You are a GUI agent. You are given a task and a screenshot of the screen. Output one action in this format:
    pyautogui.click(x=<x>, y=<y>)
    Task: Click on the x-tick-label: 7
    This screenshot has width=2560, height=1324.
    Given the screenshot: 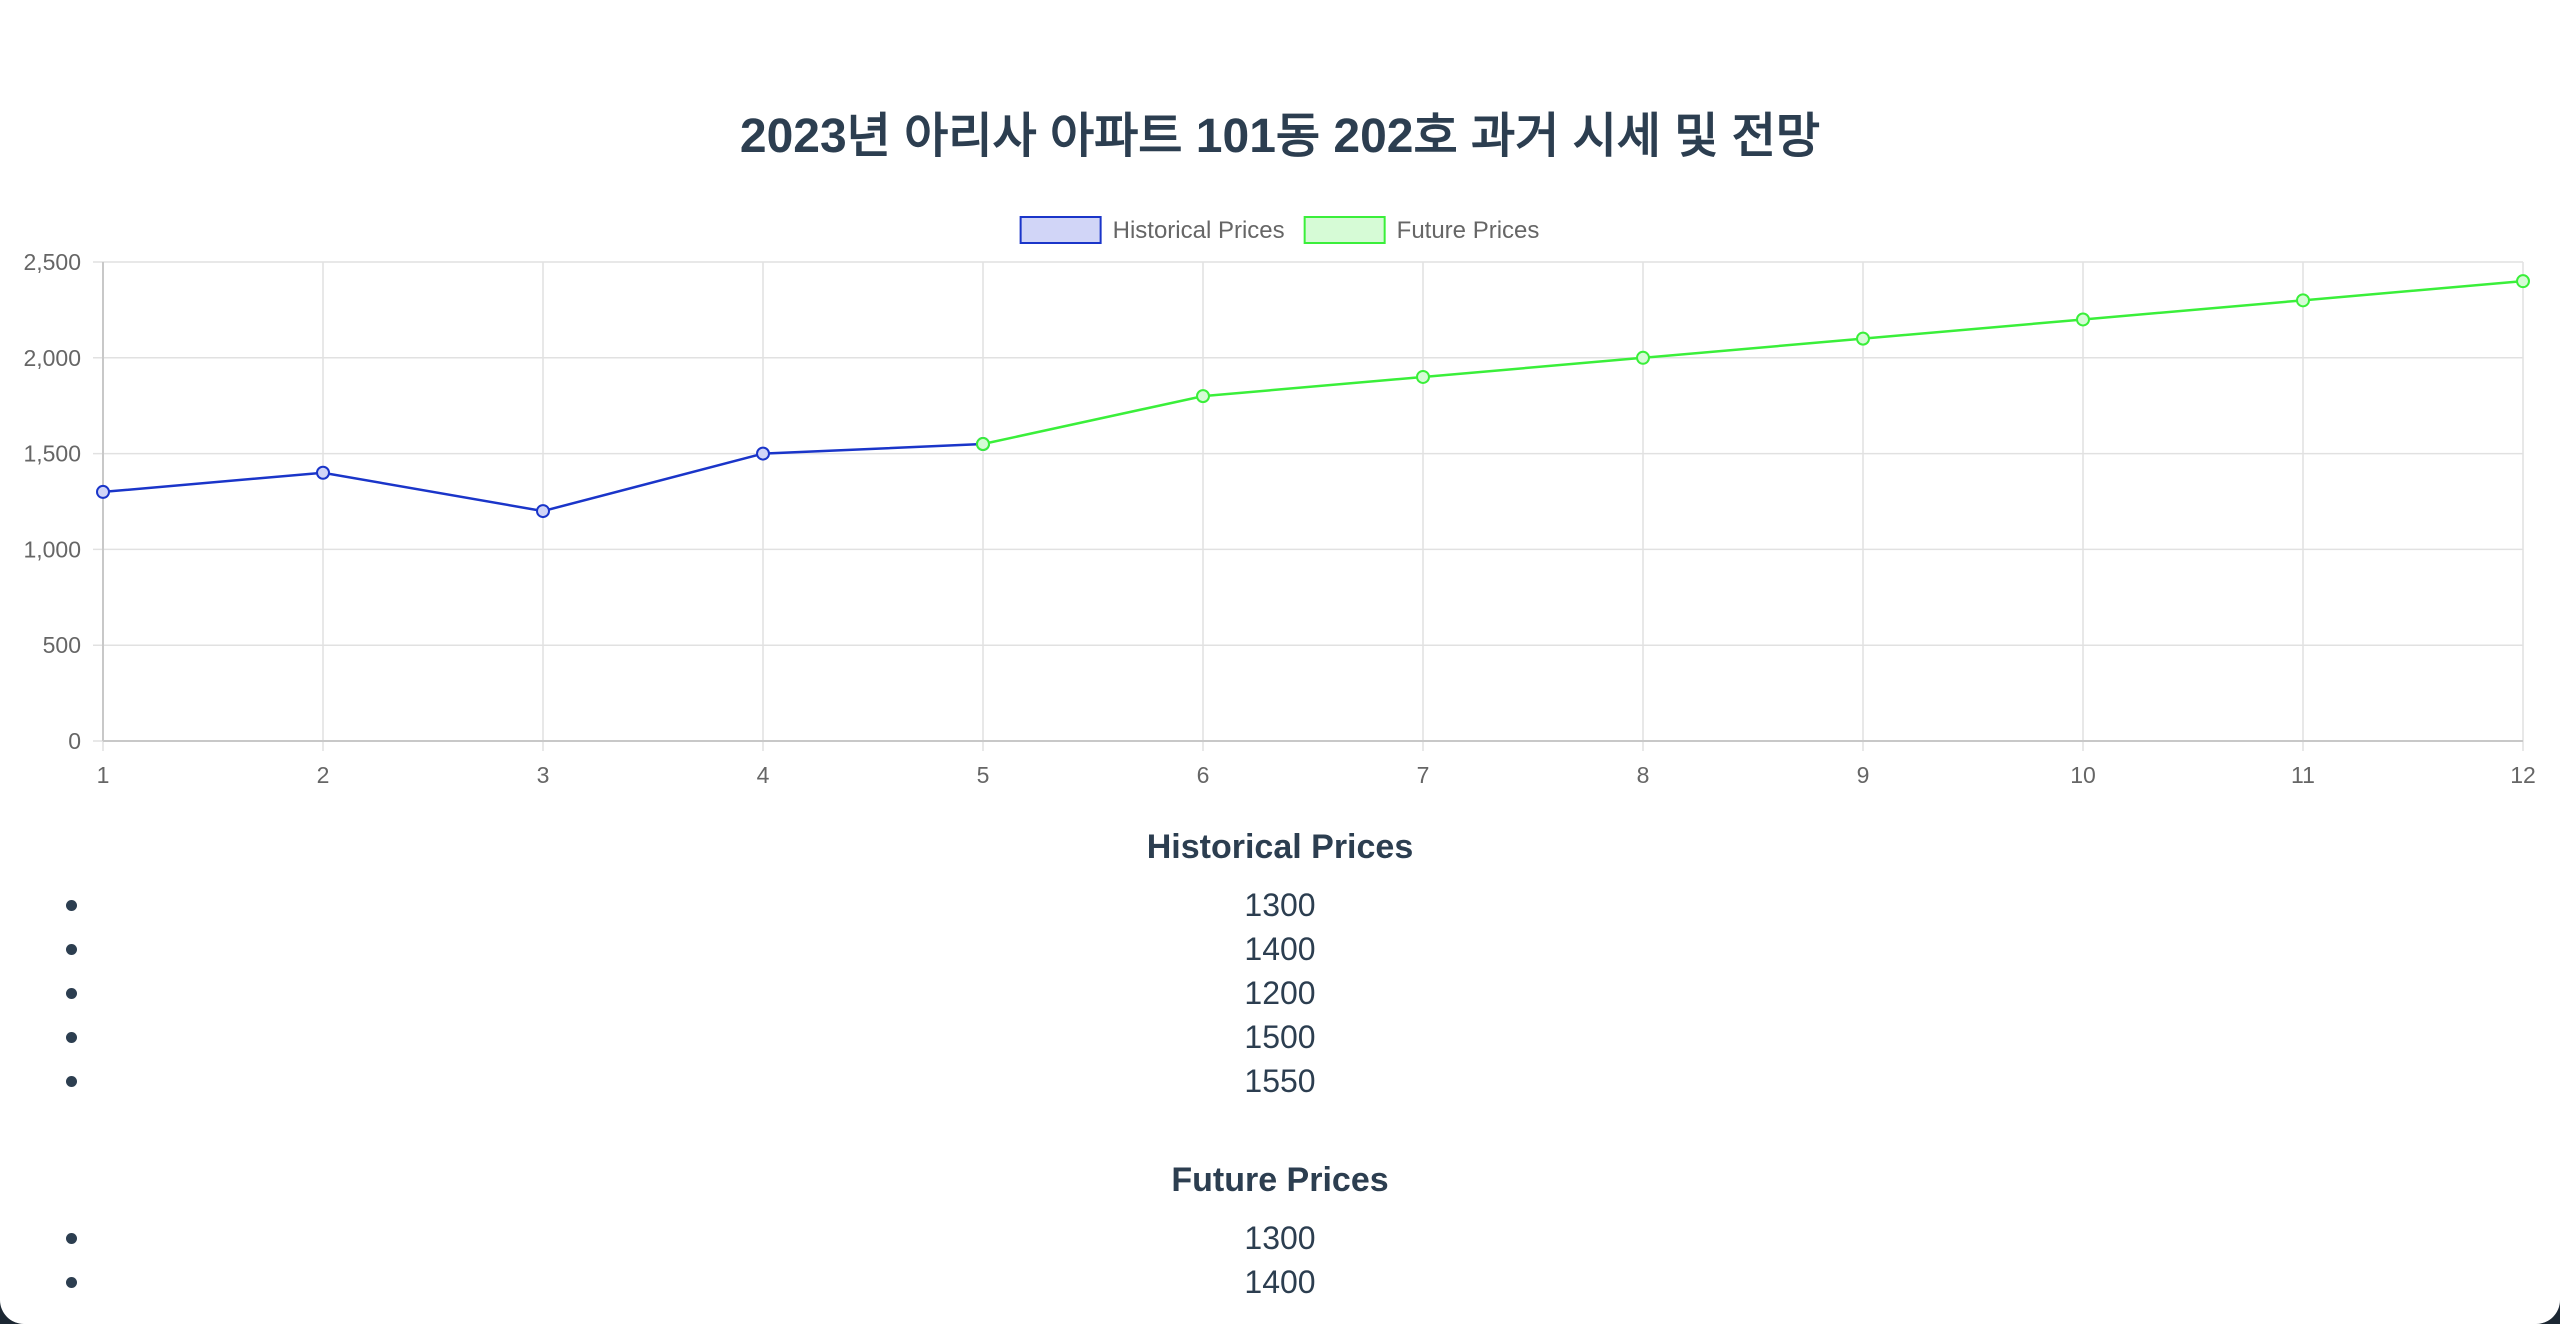 What is the action you would take?
    pyautogui.click(x=1423, y=775)
    